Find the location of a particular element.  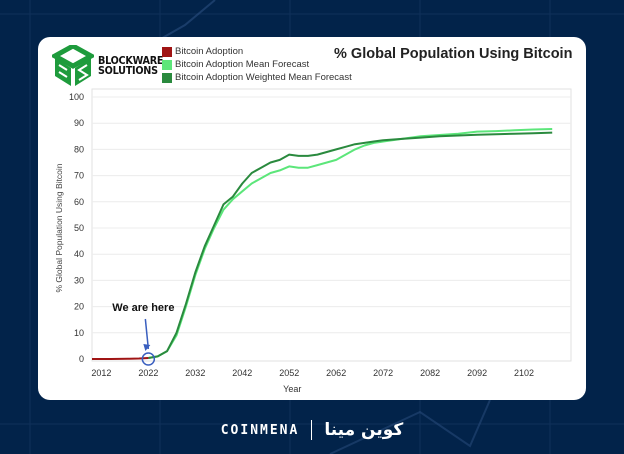

annotation-arrow-head is located at coordinates (147, 347).